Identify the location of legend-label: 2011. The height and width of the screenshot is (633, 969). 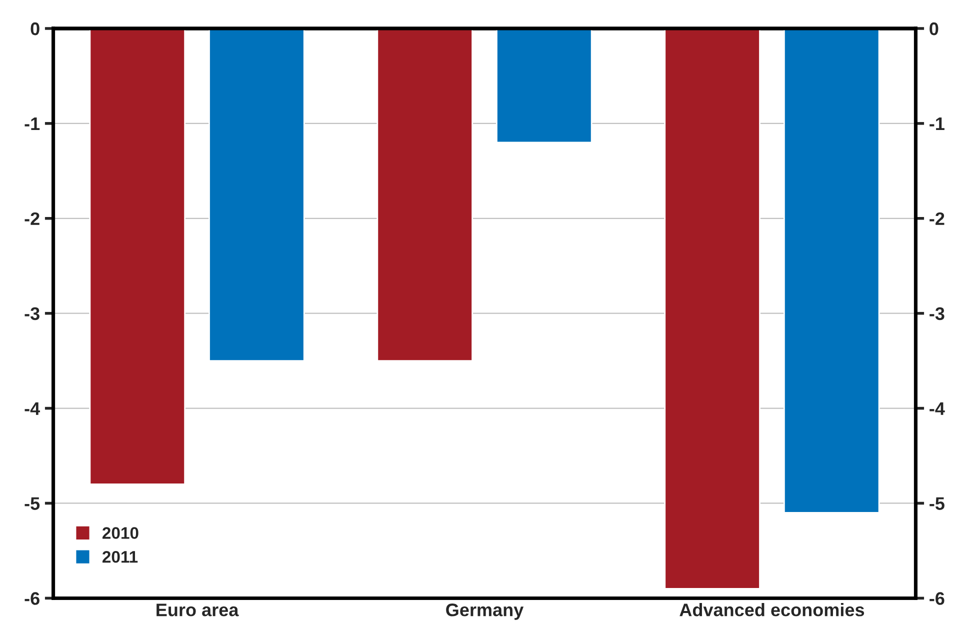
(120, 557).